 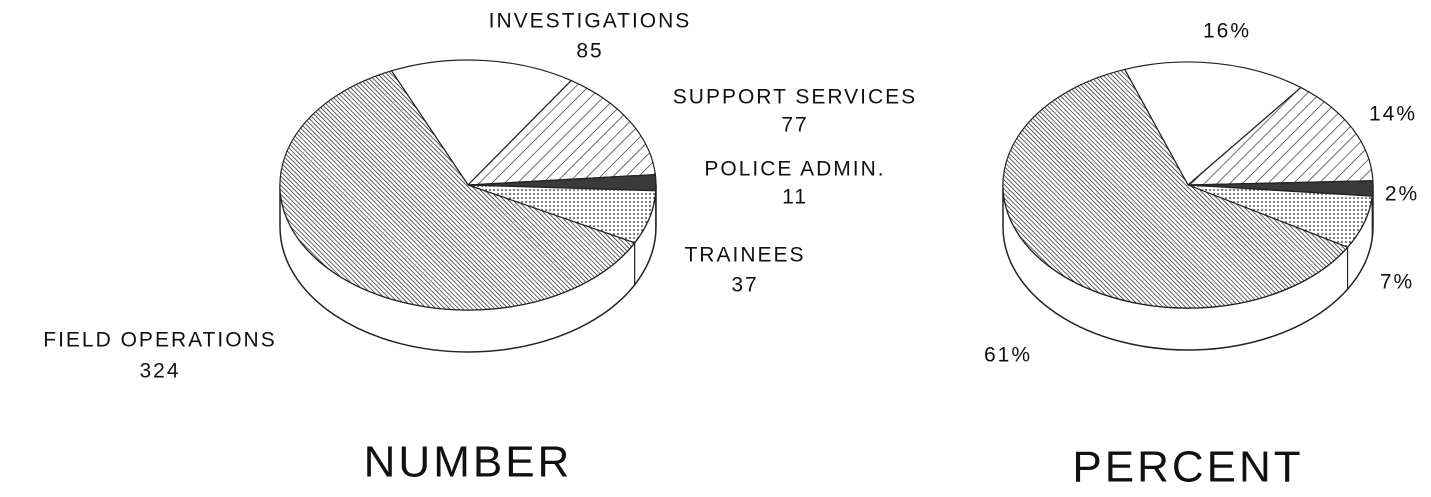 I want to click on chart-title: PERCENT, so click(x=1187, y=467).